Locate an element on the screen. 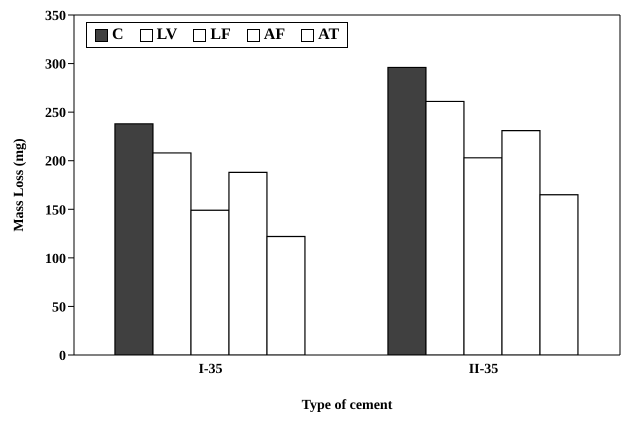 This screenshot has height=427, width=631. legend-label: C is located at coordinates (118, 35).